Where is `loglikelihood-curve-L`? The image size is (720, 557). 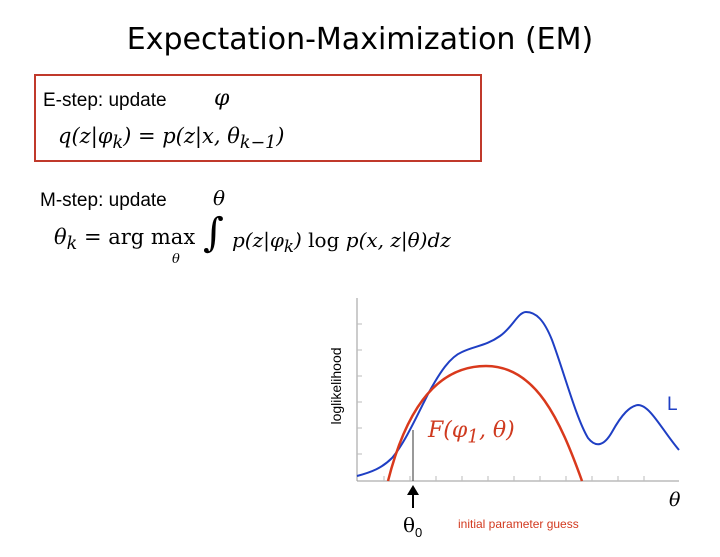
loglikelihood-curve-L is located at coordinates (518, 393).